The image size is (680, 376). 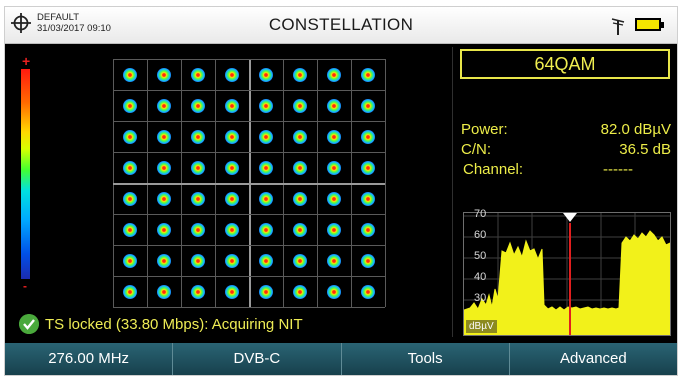 I want to click on marker-triangle, so click(x=570, y=217).